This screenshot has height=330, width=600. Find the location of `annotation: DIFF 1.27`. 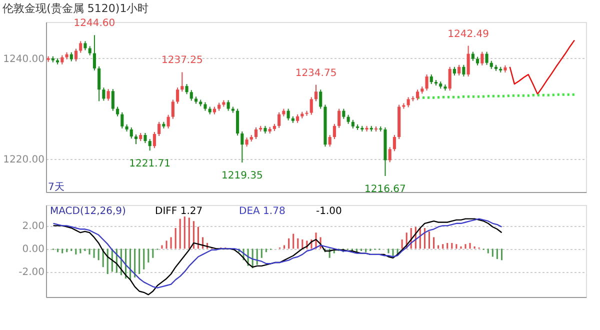

annotation: DIFF 1.27 is located at coordinates (179, 211).